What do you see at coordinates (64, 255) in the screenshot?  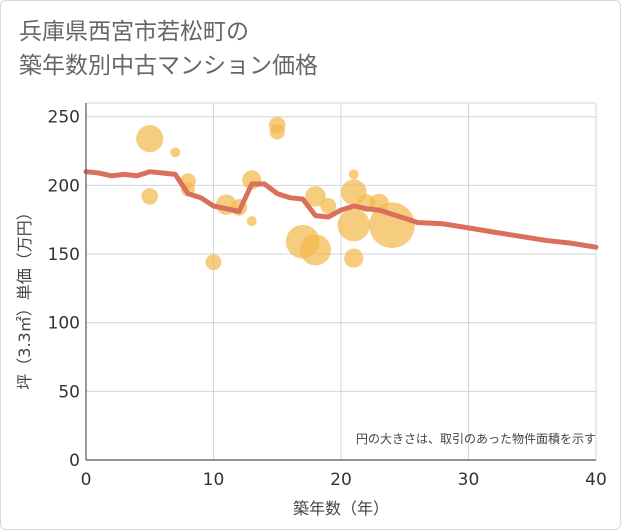 I see `y-tick-label: 150` at bounding box center [64, 255].